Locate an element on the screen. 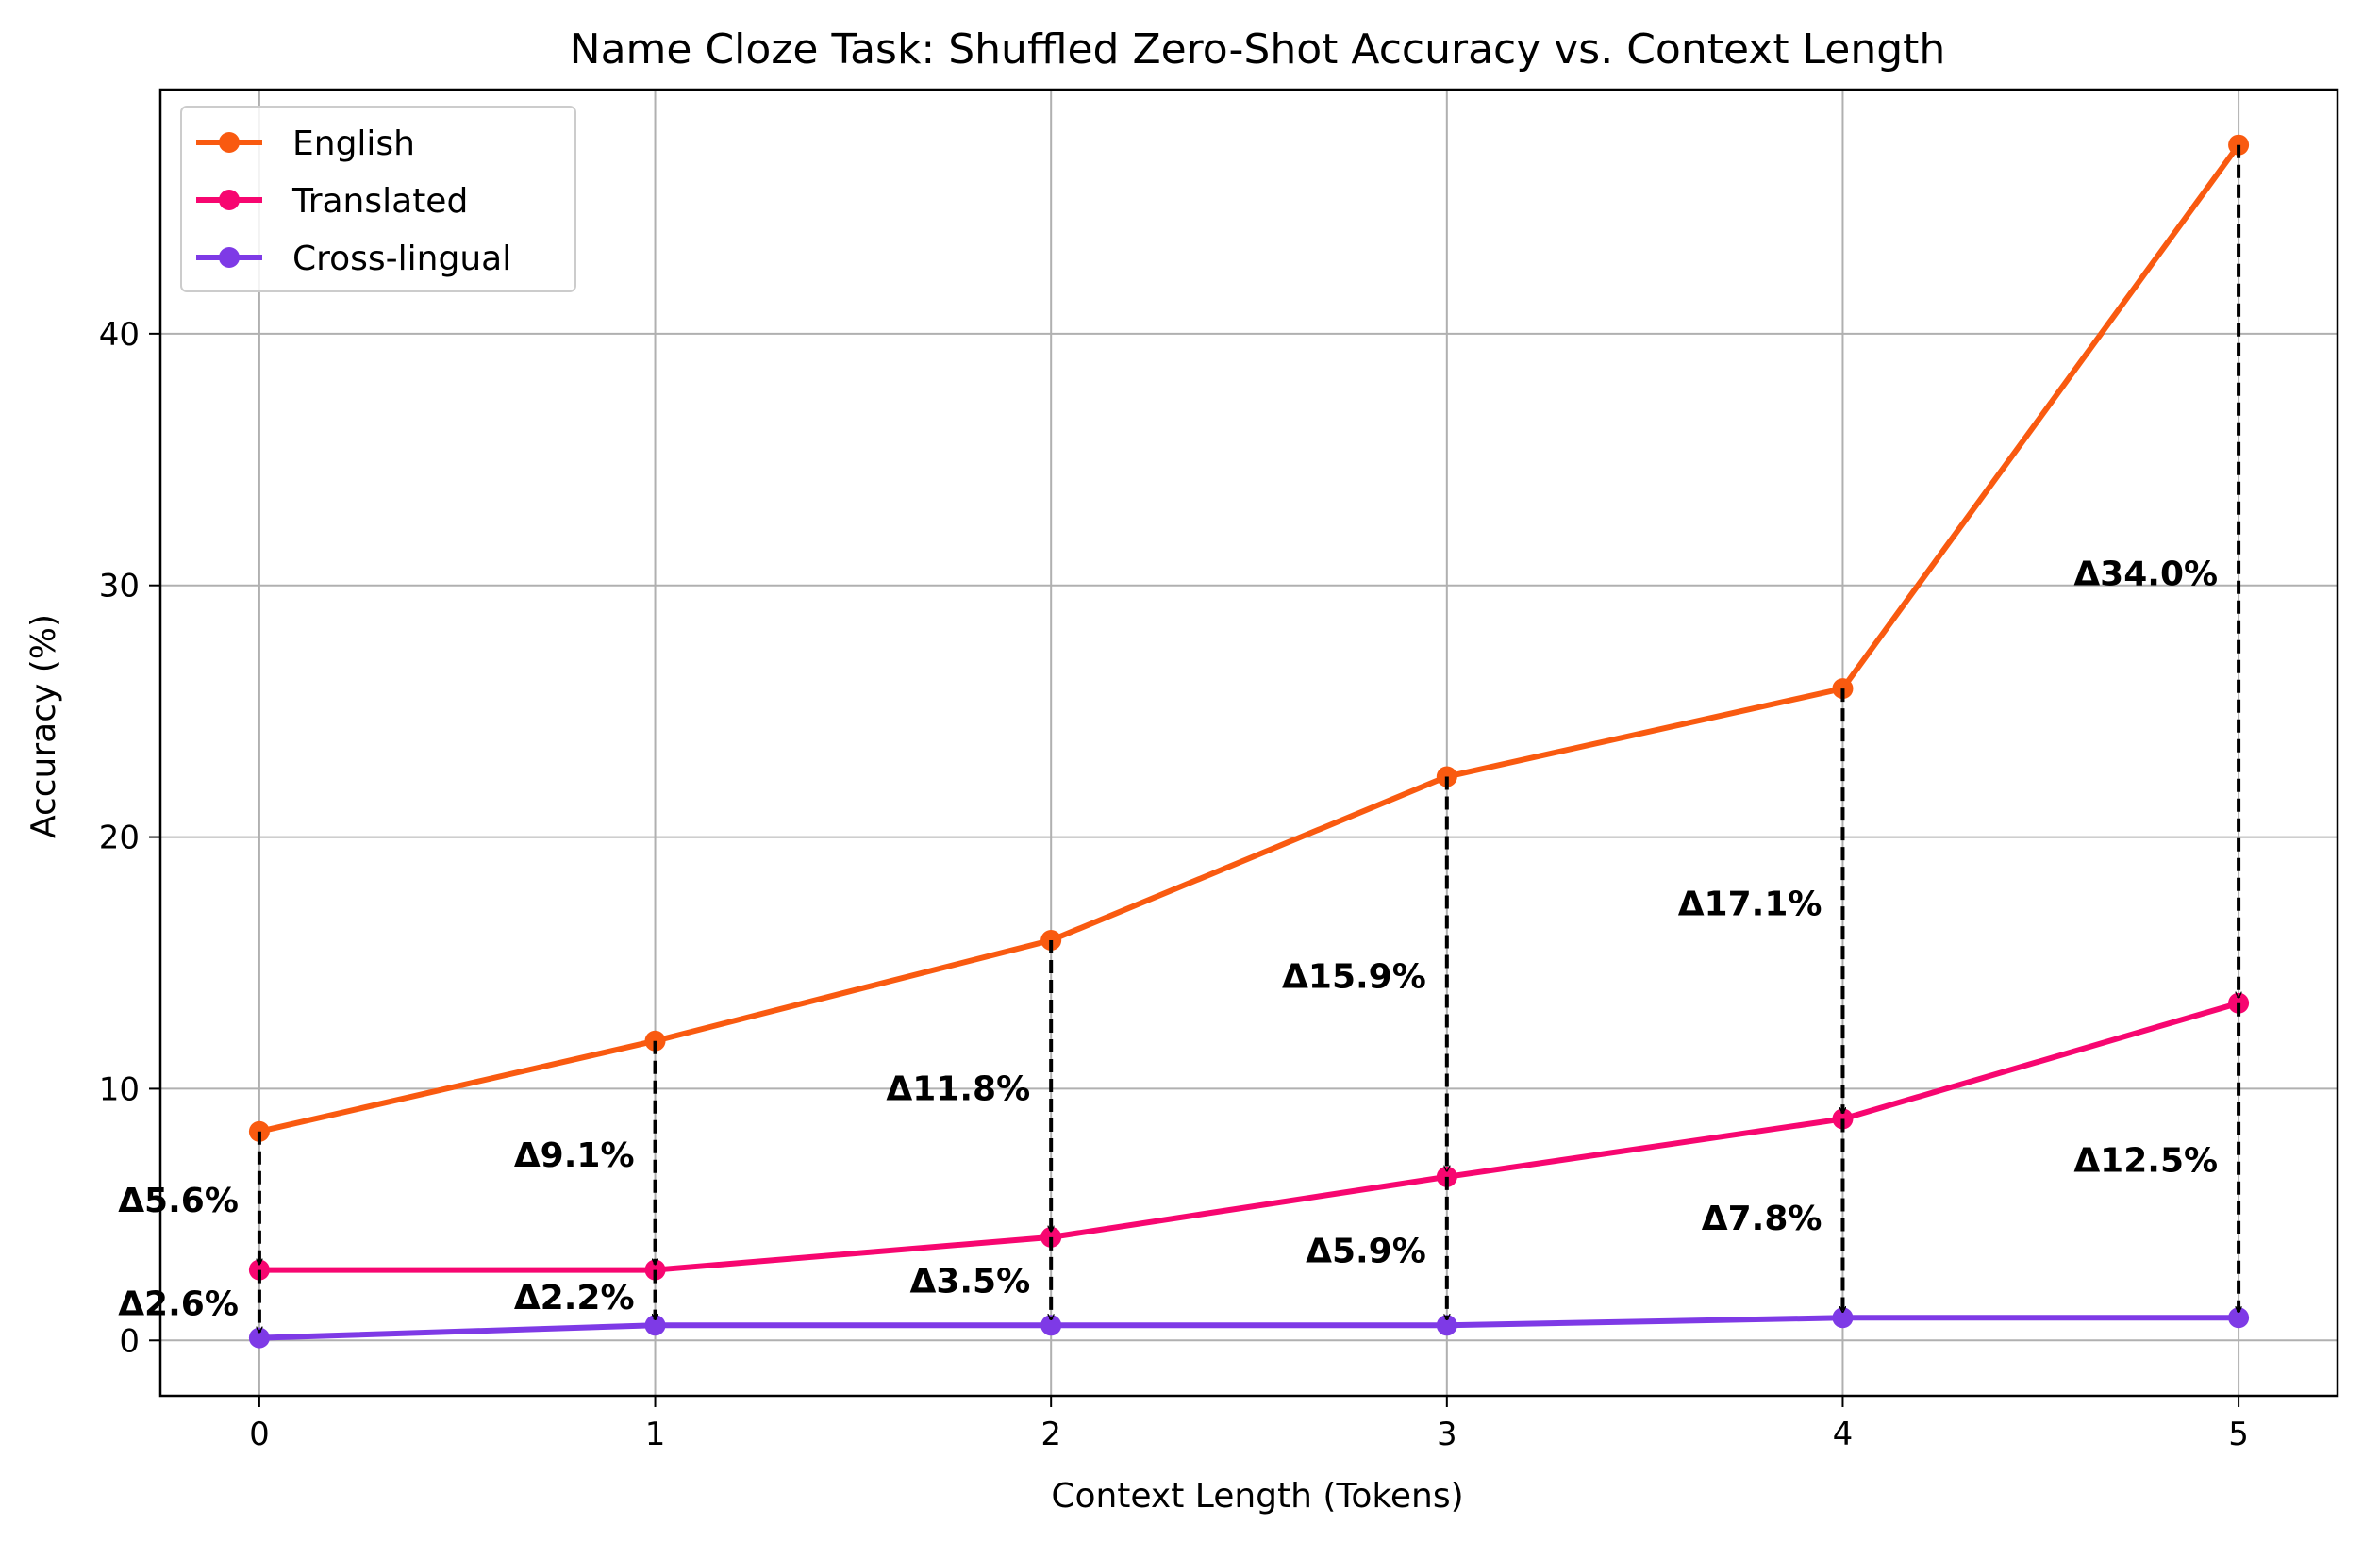 The height and width of the screenshot is (1541, 2380). legend: English Translated Cross-lingual is located at coordinates (378, 199).